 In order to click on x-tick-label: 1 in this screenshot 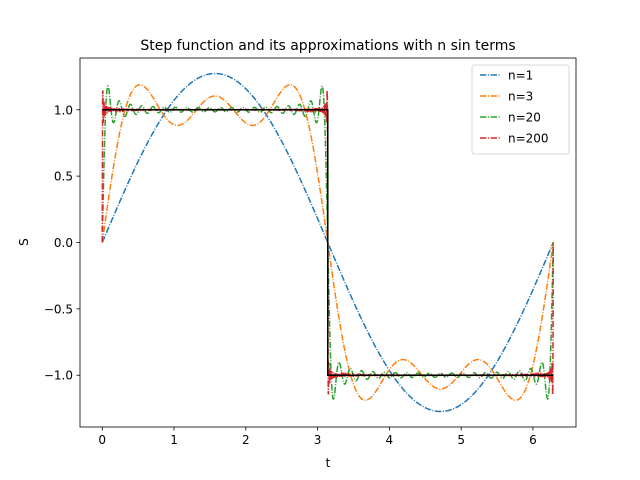, I will do `click(174, 440)`.